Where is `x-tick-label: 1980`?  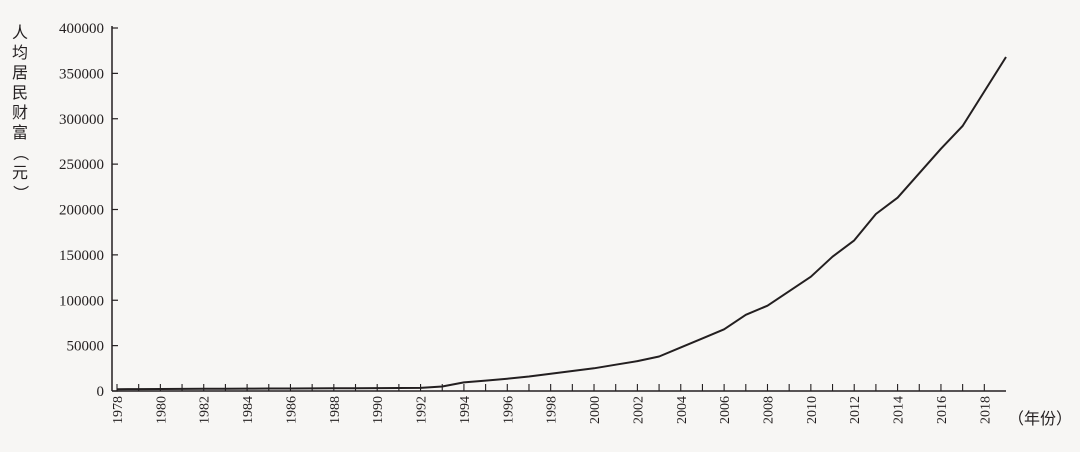 x-tick-label: 1980 is located at coordinates (161, 410).